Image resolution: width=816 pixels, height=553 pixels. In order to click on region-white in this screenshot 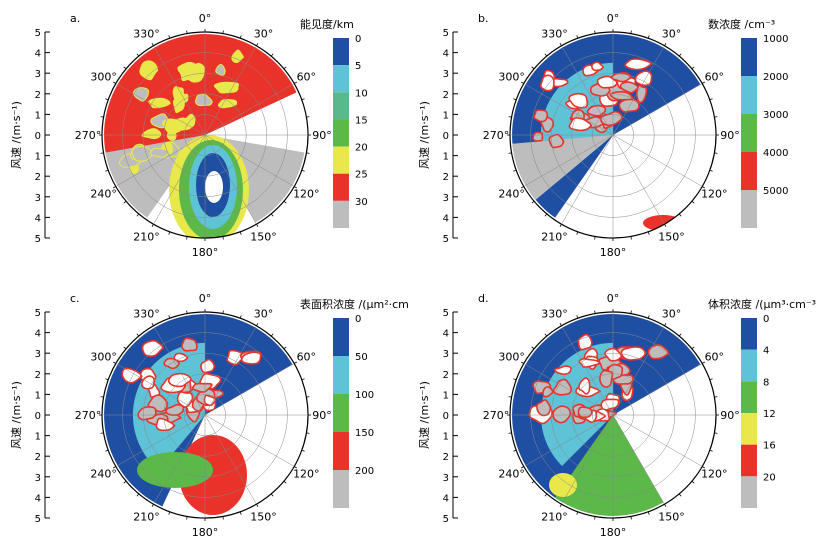, I will do `click(214, 187)`.